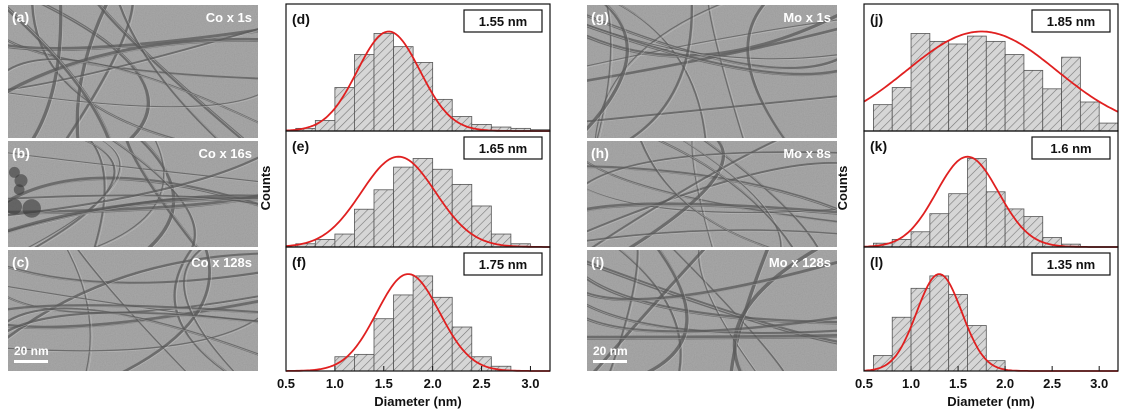 The image size is (1124, 414). Describe the element at coordinates (876, 262) in the screenshot. I see `panel-letter: (l)` at that location.